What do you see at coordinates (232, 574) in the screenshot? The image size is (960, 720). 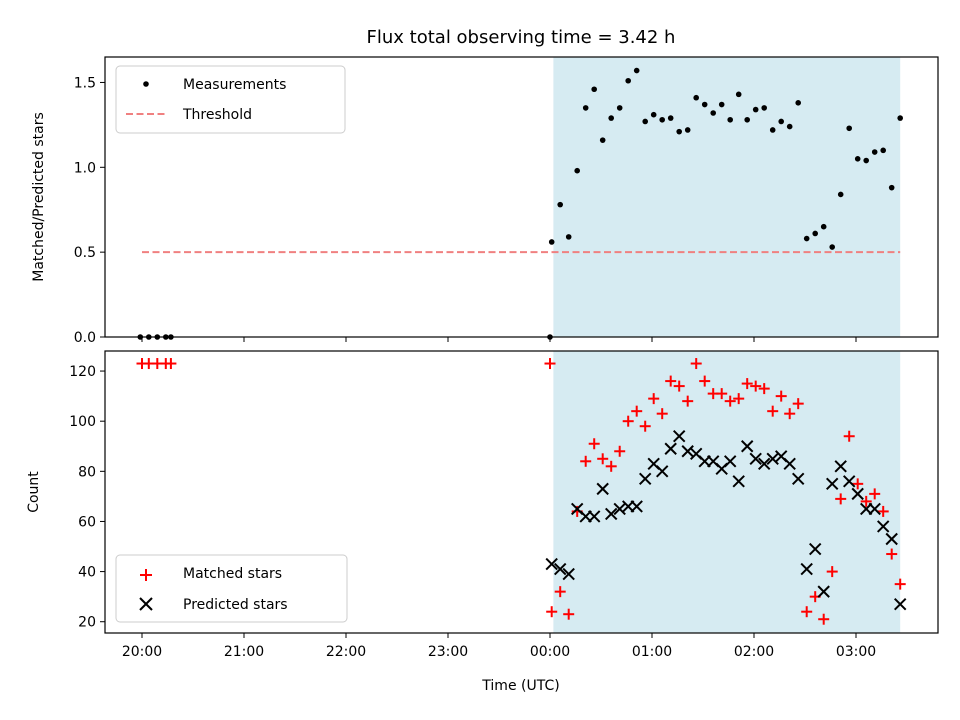 I see `legend-matched-label: Matched stars` at bounding box center [232, 574].